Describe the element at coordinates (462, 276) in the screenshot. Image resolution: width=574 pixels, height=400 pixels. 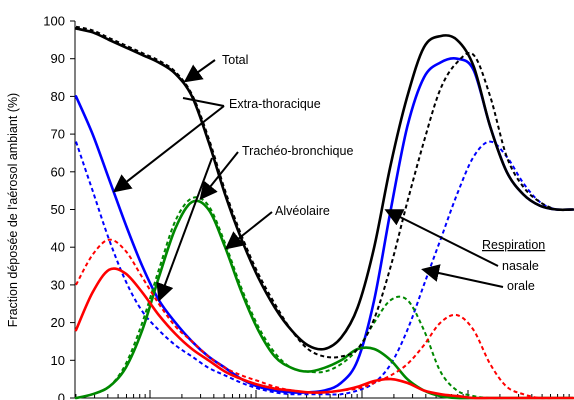
I see `legend-connector-orale` at that location.